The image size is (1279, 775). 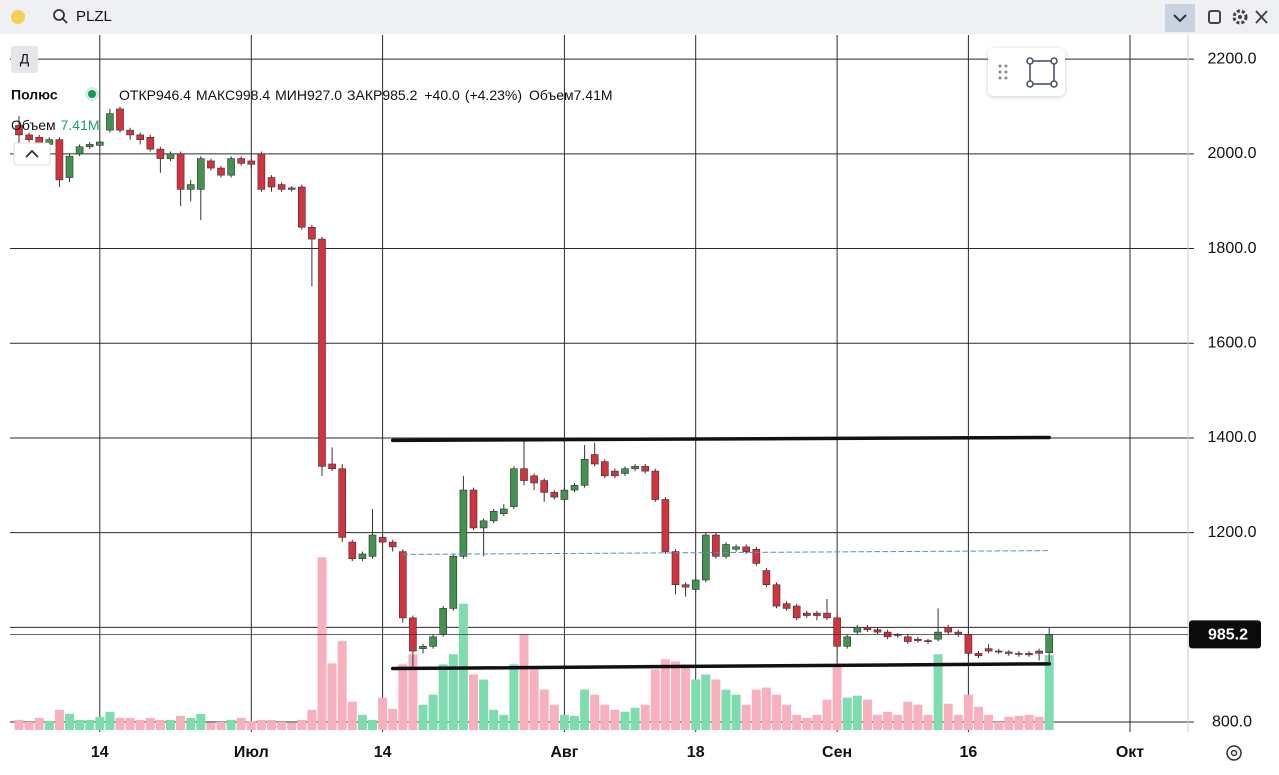 I want to click on legend-change: +40.0, so click(x=442, y=95).